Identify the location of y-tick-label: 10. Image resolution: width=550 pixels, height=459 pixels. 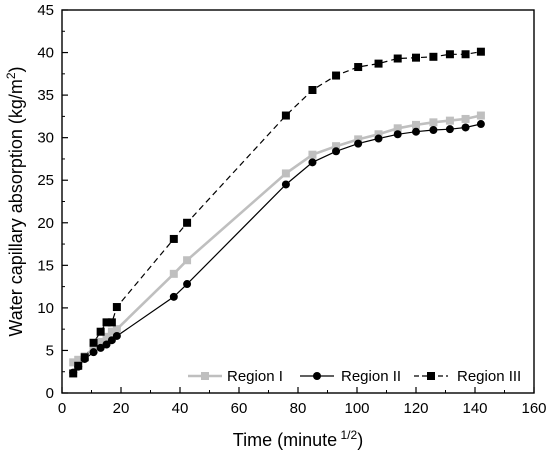
(45, 308).